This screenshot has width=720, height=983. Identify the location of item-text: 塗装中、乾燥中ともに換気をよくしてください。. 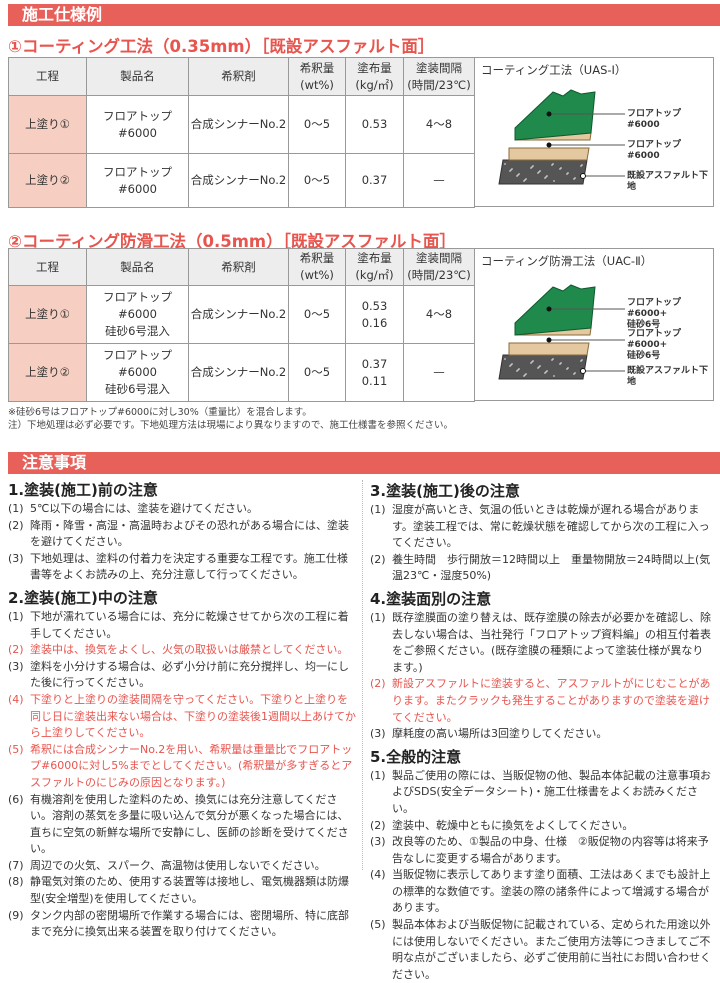
(513, 825).